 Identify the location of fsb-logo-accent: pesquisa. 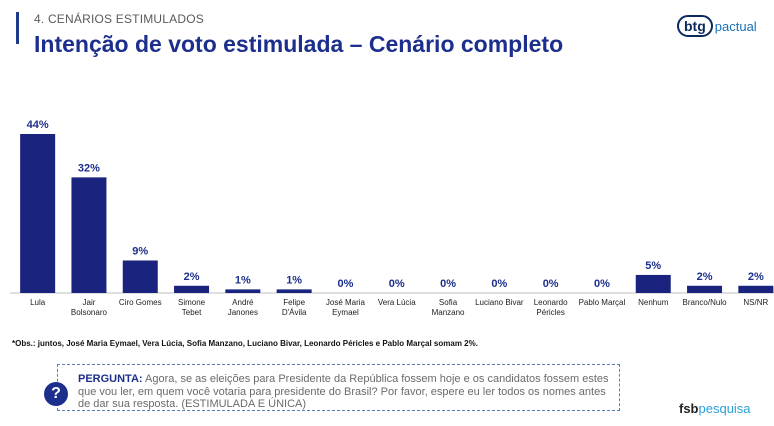
(724, 408).